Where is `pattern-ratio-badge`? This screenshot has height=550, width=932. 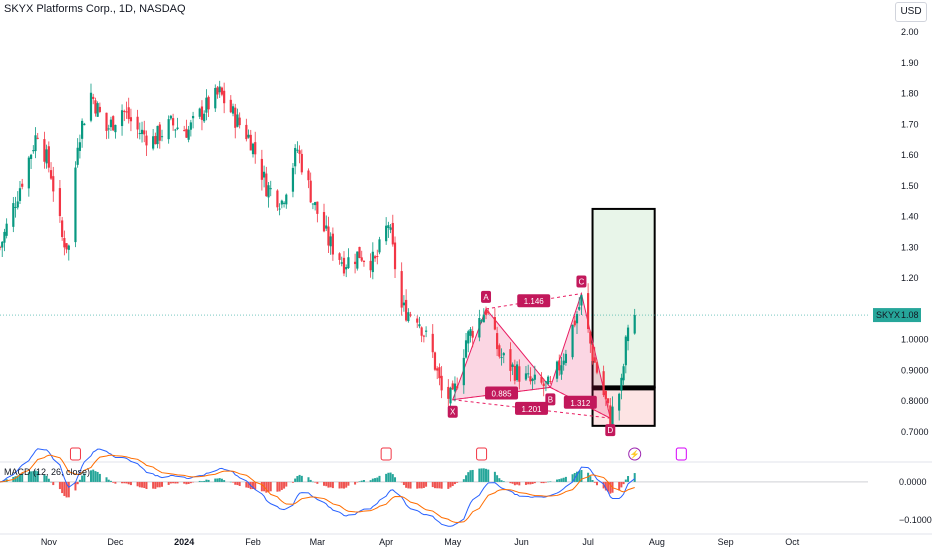 pattern-ratio-badge is located at coordinates (502, 393).